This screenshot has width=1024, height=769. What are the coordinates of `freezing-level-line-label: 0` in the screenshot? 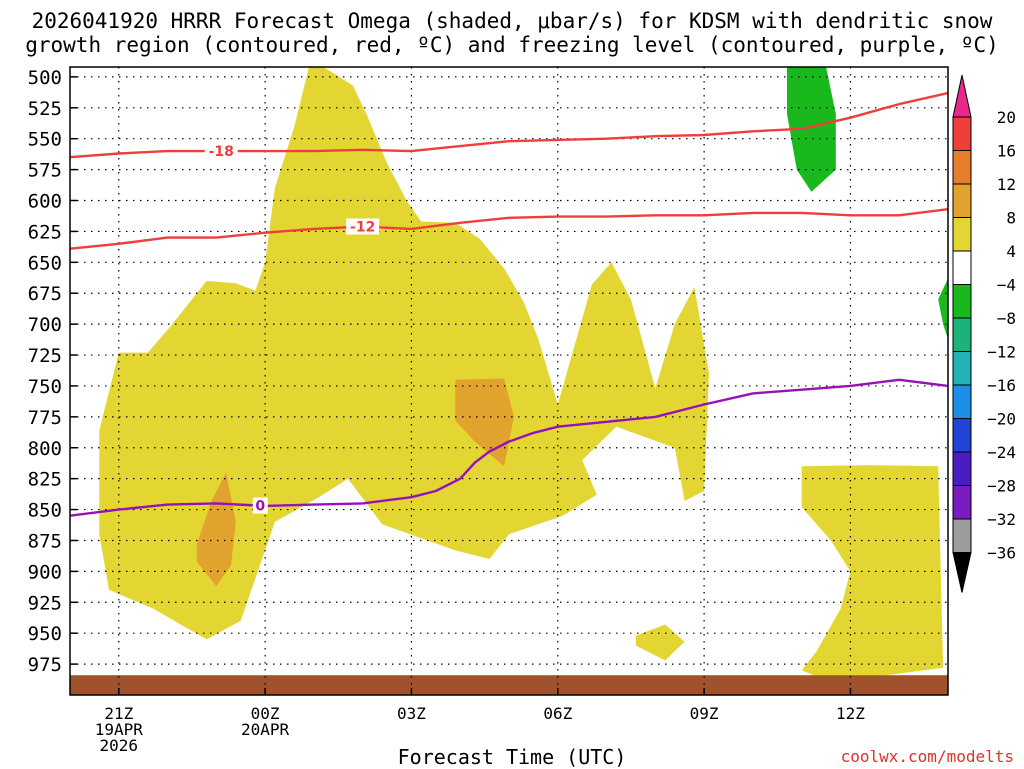 It's located at (260, 507).